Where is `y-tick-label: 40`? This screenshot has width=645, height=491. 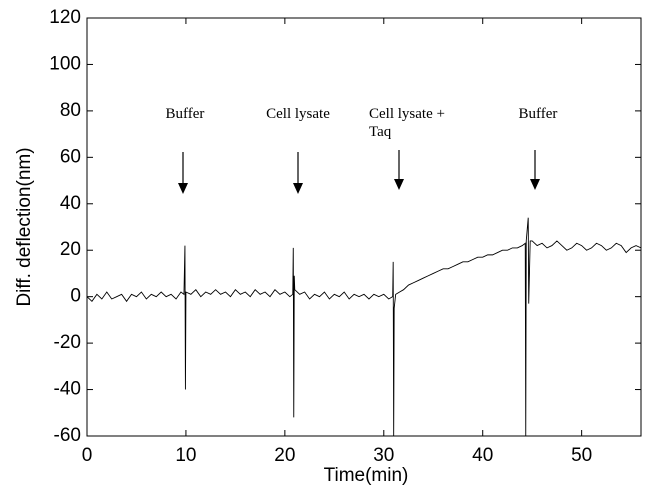 y-tick-label: 40 is located at coordinates (70, 203).